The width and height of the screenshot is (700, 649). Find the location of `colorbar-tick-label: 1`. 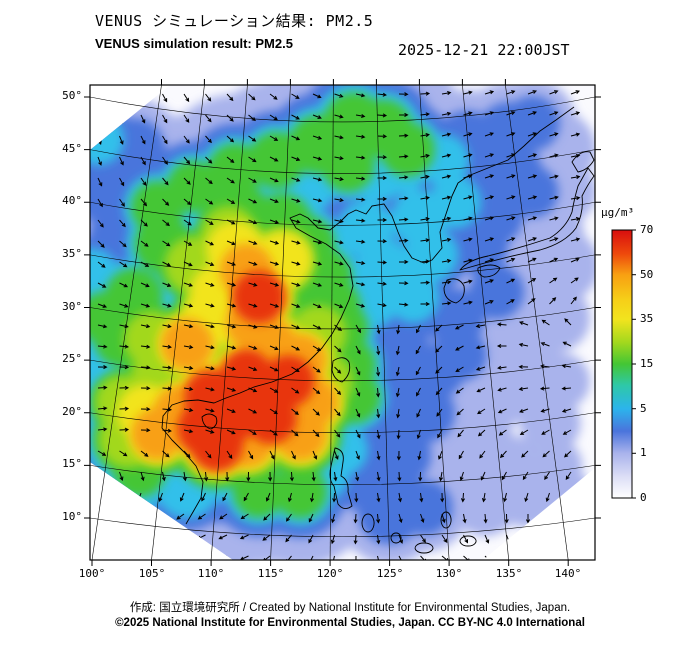

colorbar-tick-label: 1 is located at coordinates (643, 452).